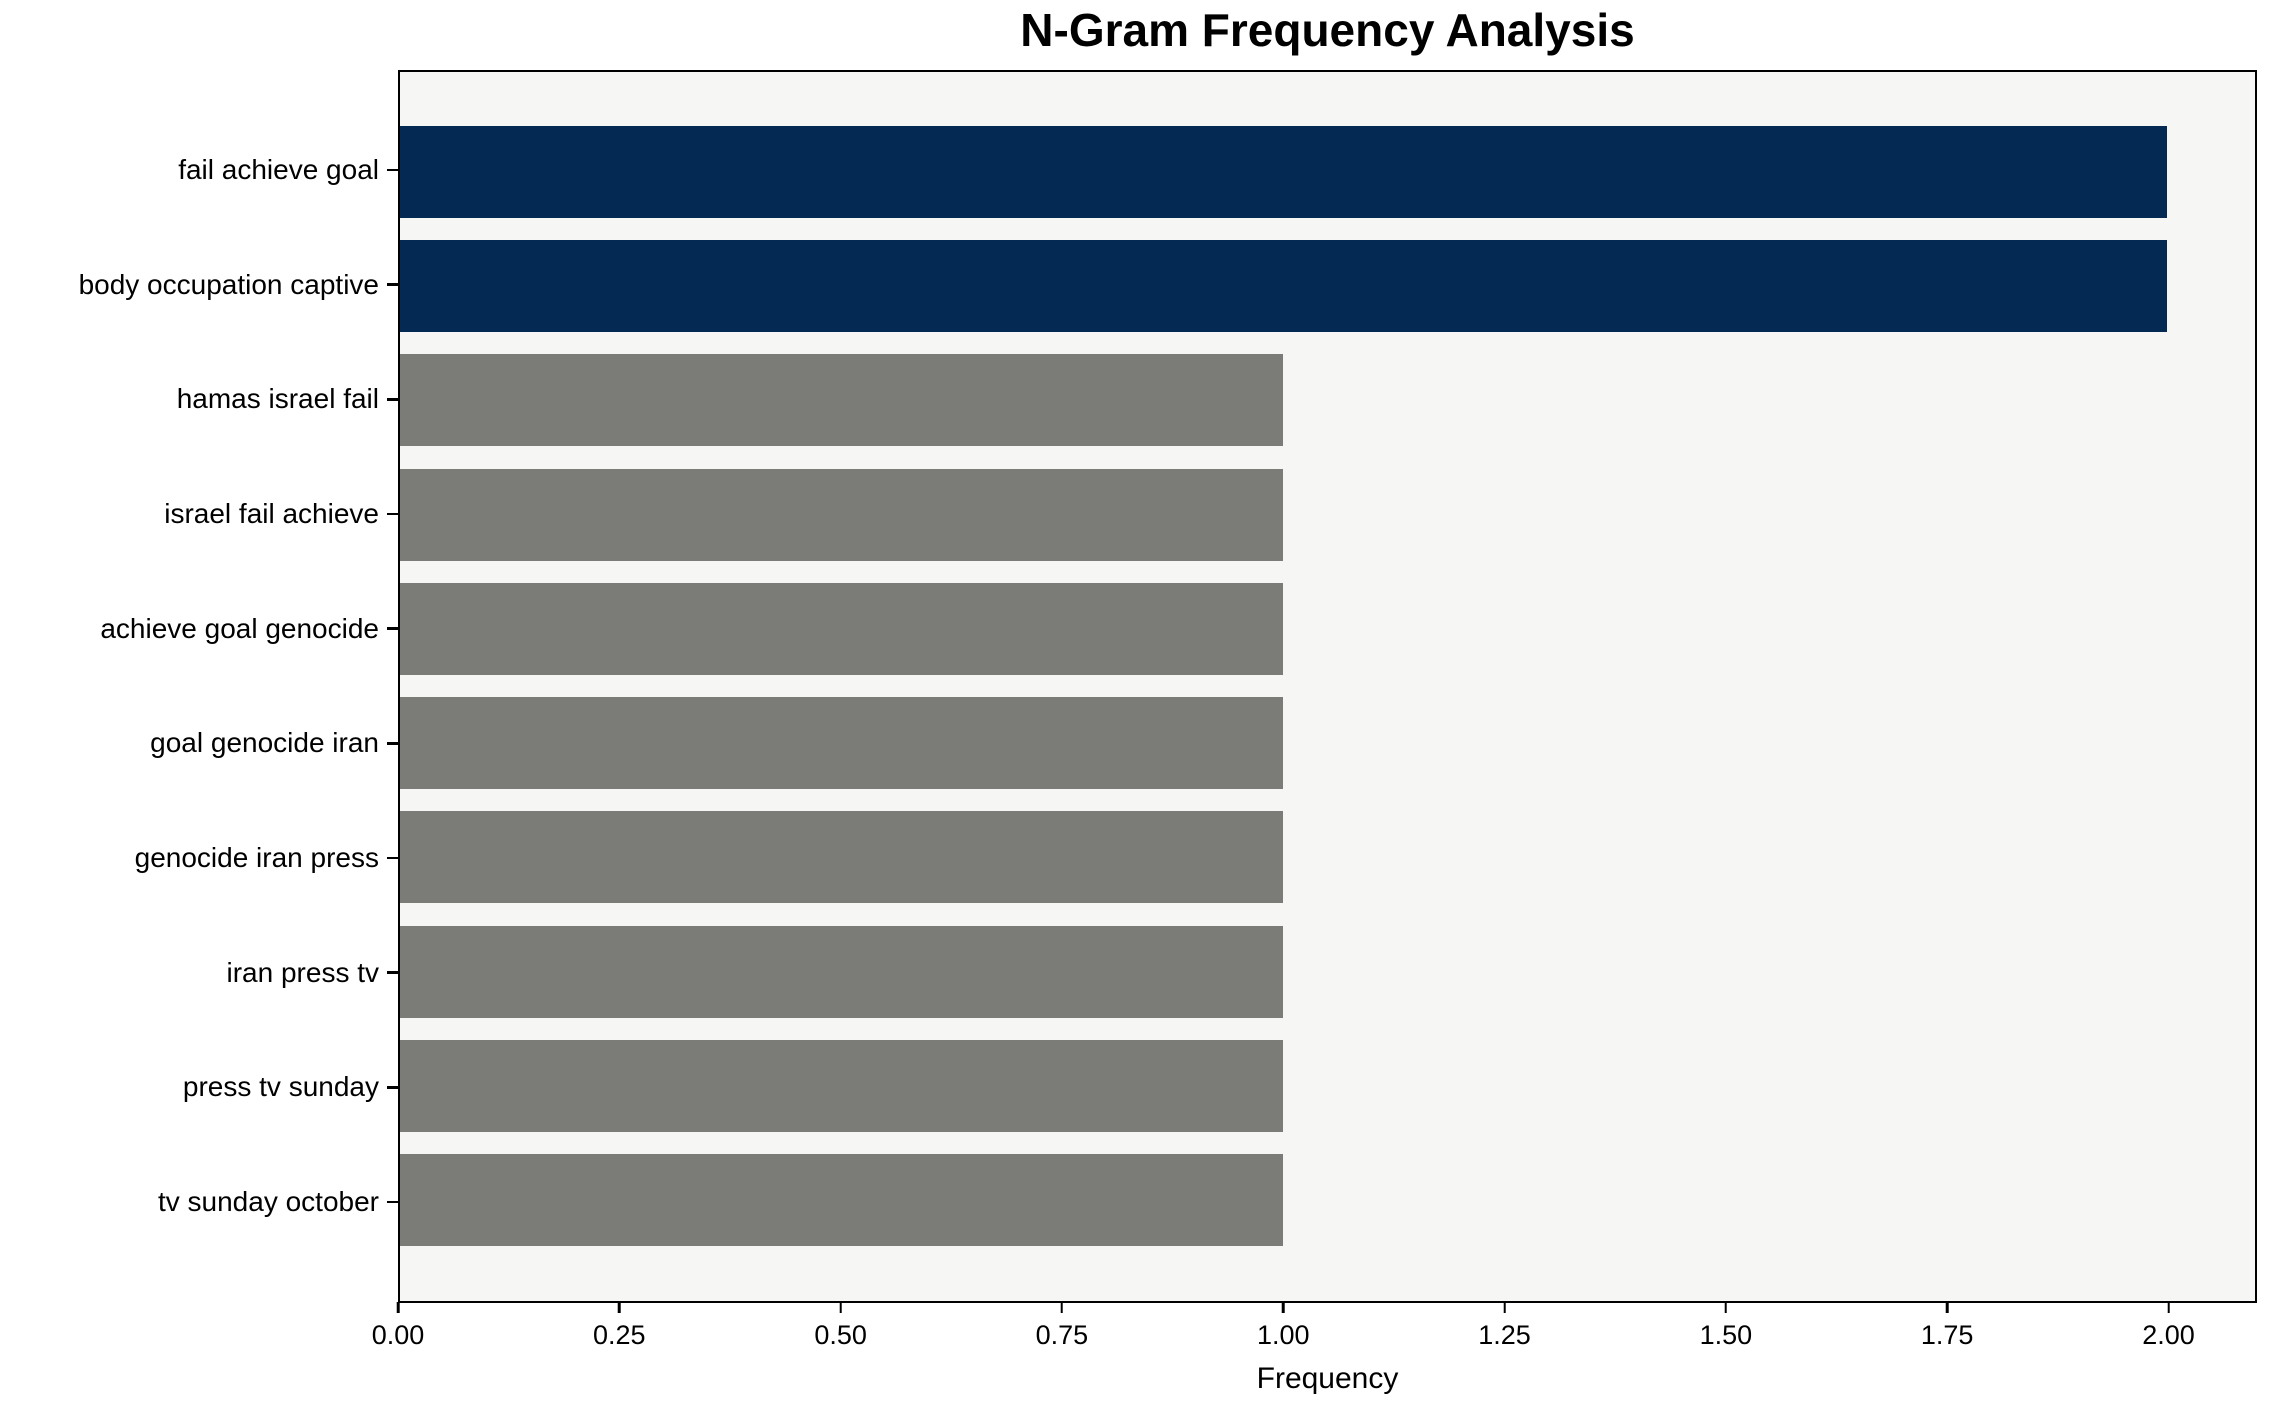  What do you see at coordinates (398, 1335) in the screenshot?
I see `x-tick-label: 0.00` at bounding box center [398, 1335].